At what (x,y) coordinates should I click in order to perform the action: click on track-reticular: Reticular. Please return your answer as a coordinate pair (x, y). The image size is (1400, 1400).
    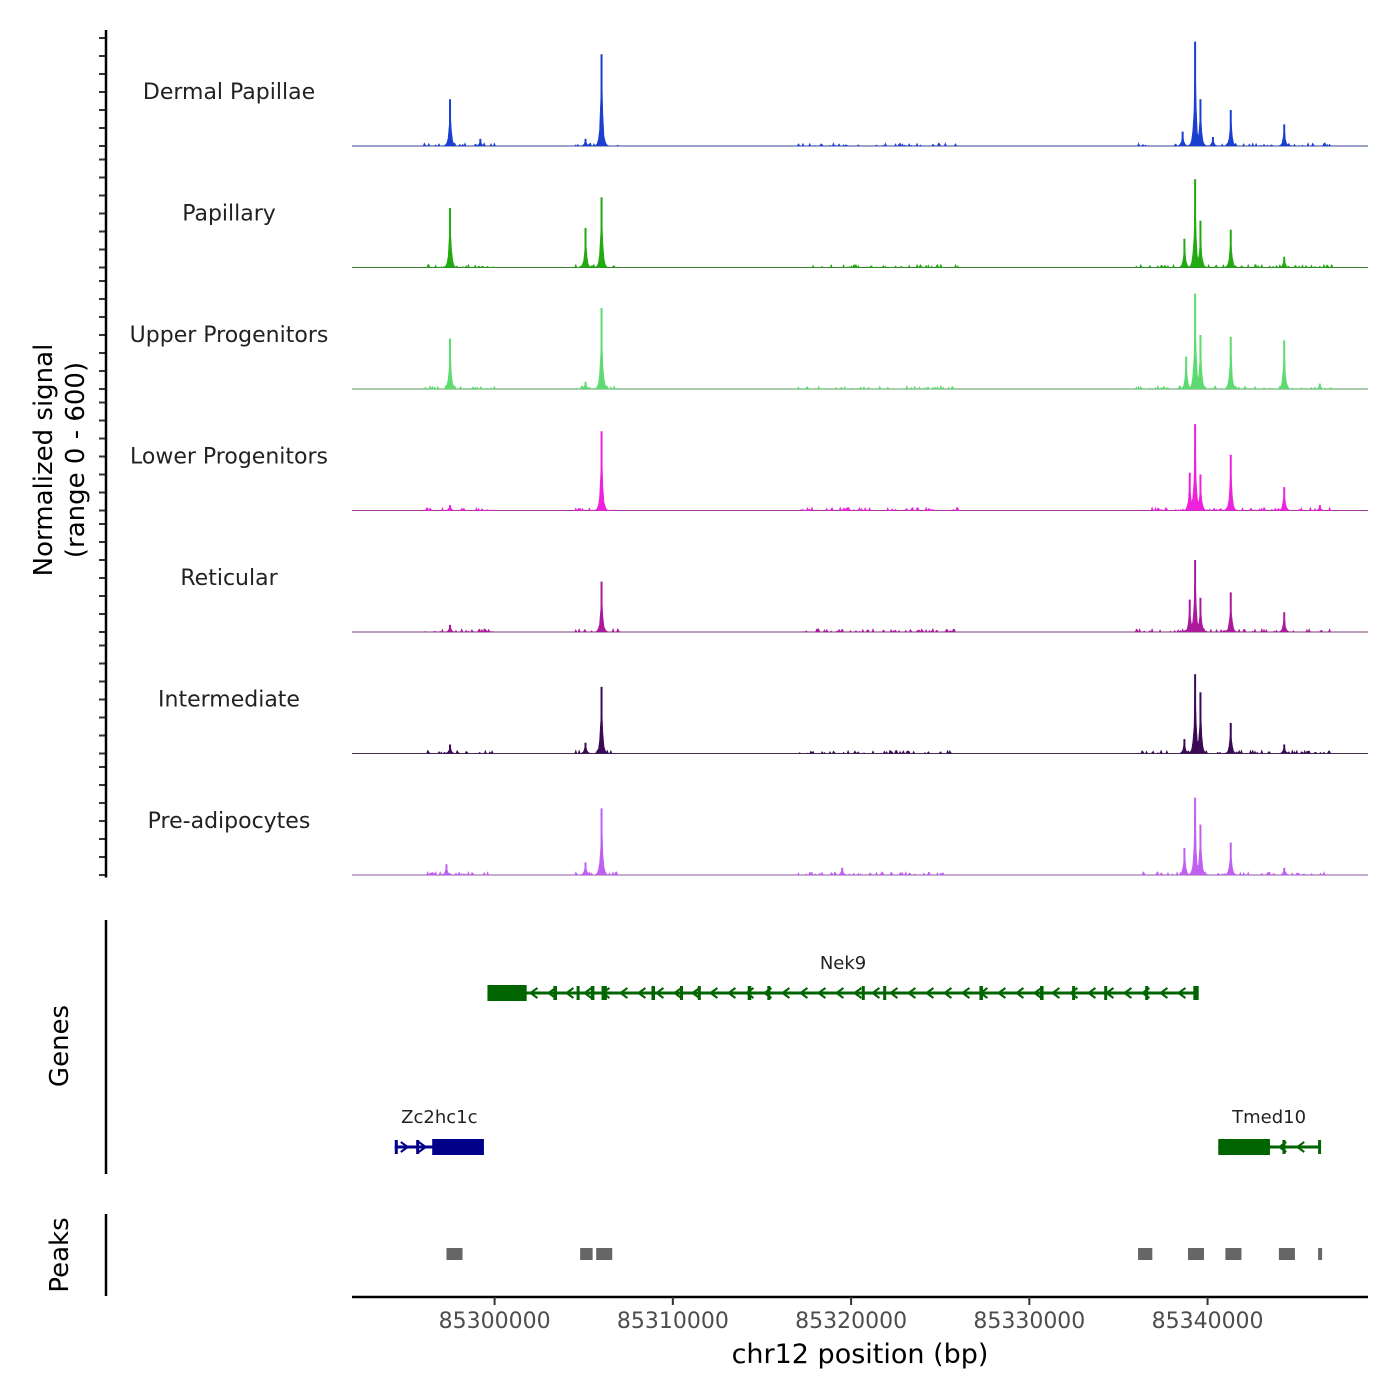
    Looking at the image, I should click on (774, 596).